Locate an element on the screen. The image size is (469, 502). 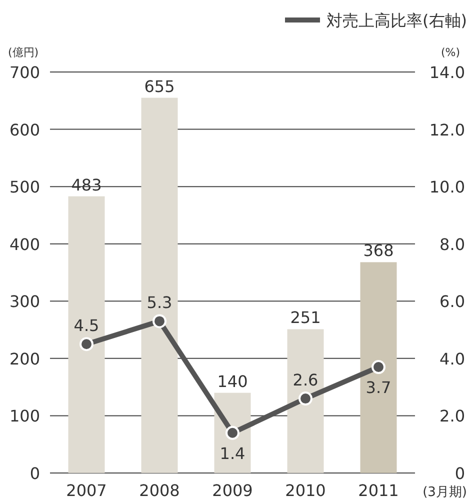
legend-label: 対売上高比率(右軸) is located at coordinates (396, 20).